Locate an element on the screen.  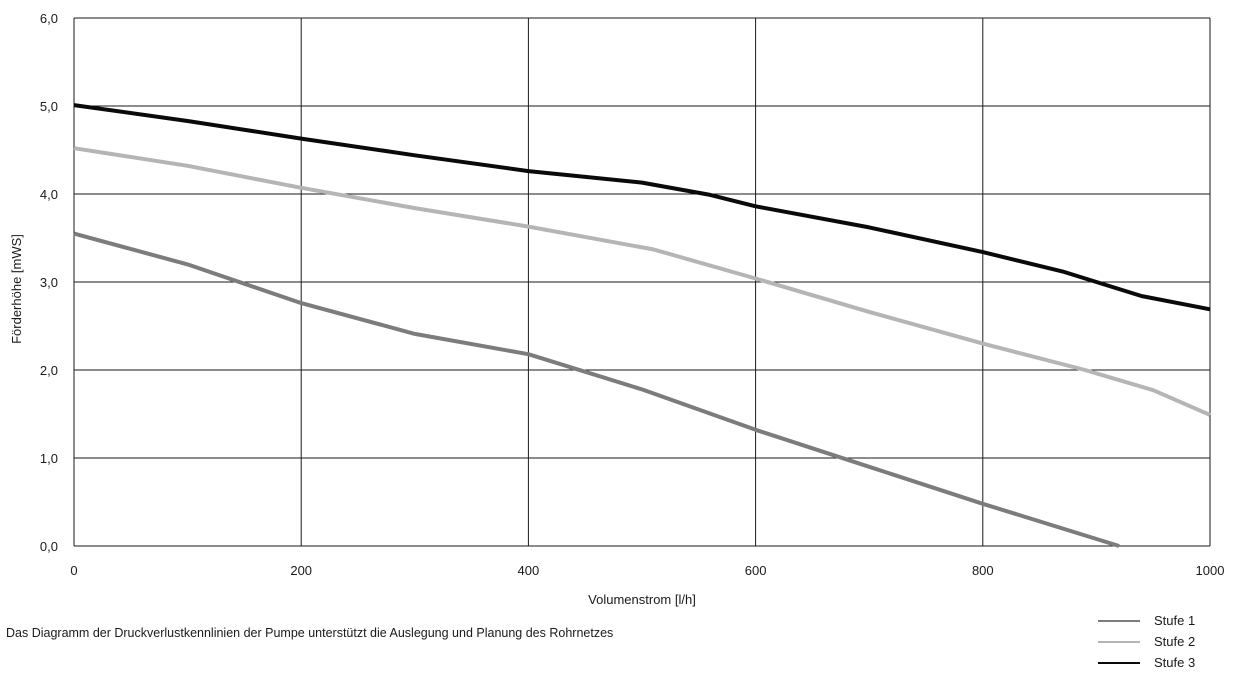
x-tick-label: 800 is located at coordinates (983, 570).